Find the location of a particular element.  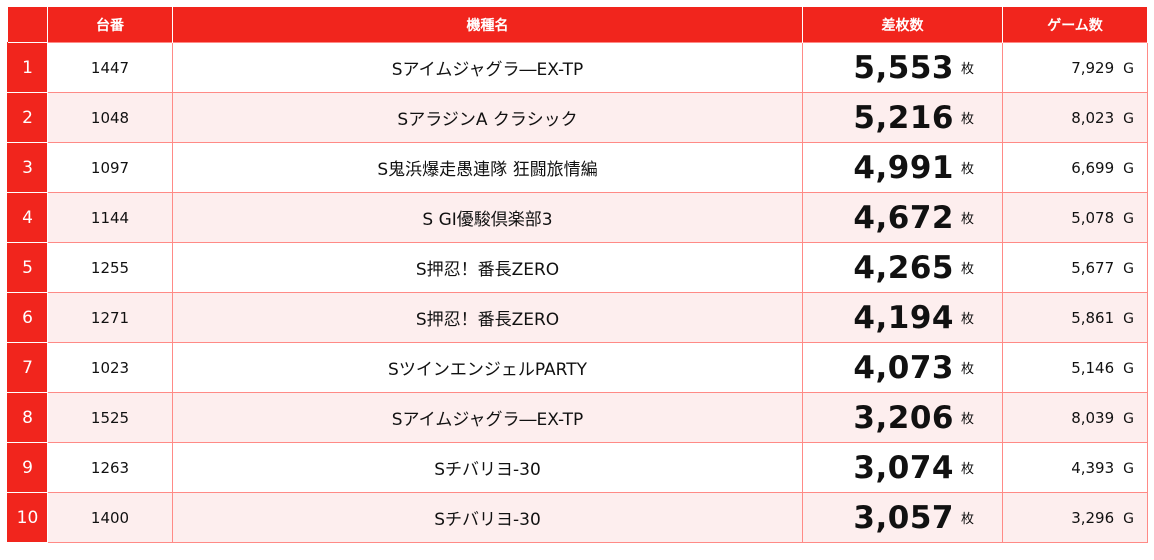

rank-cell: 6 is located at coordinates (27, 317).